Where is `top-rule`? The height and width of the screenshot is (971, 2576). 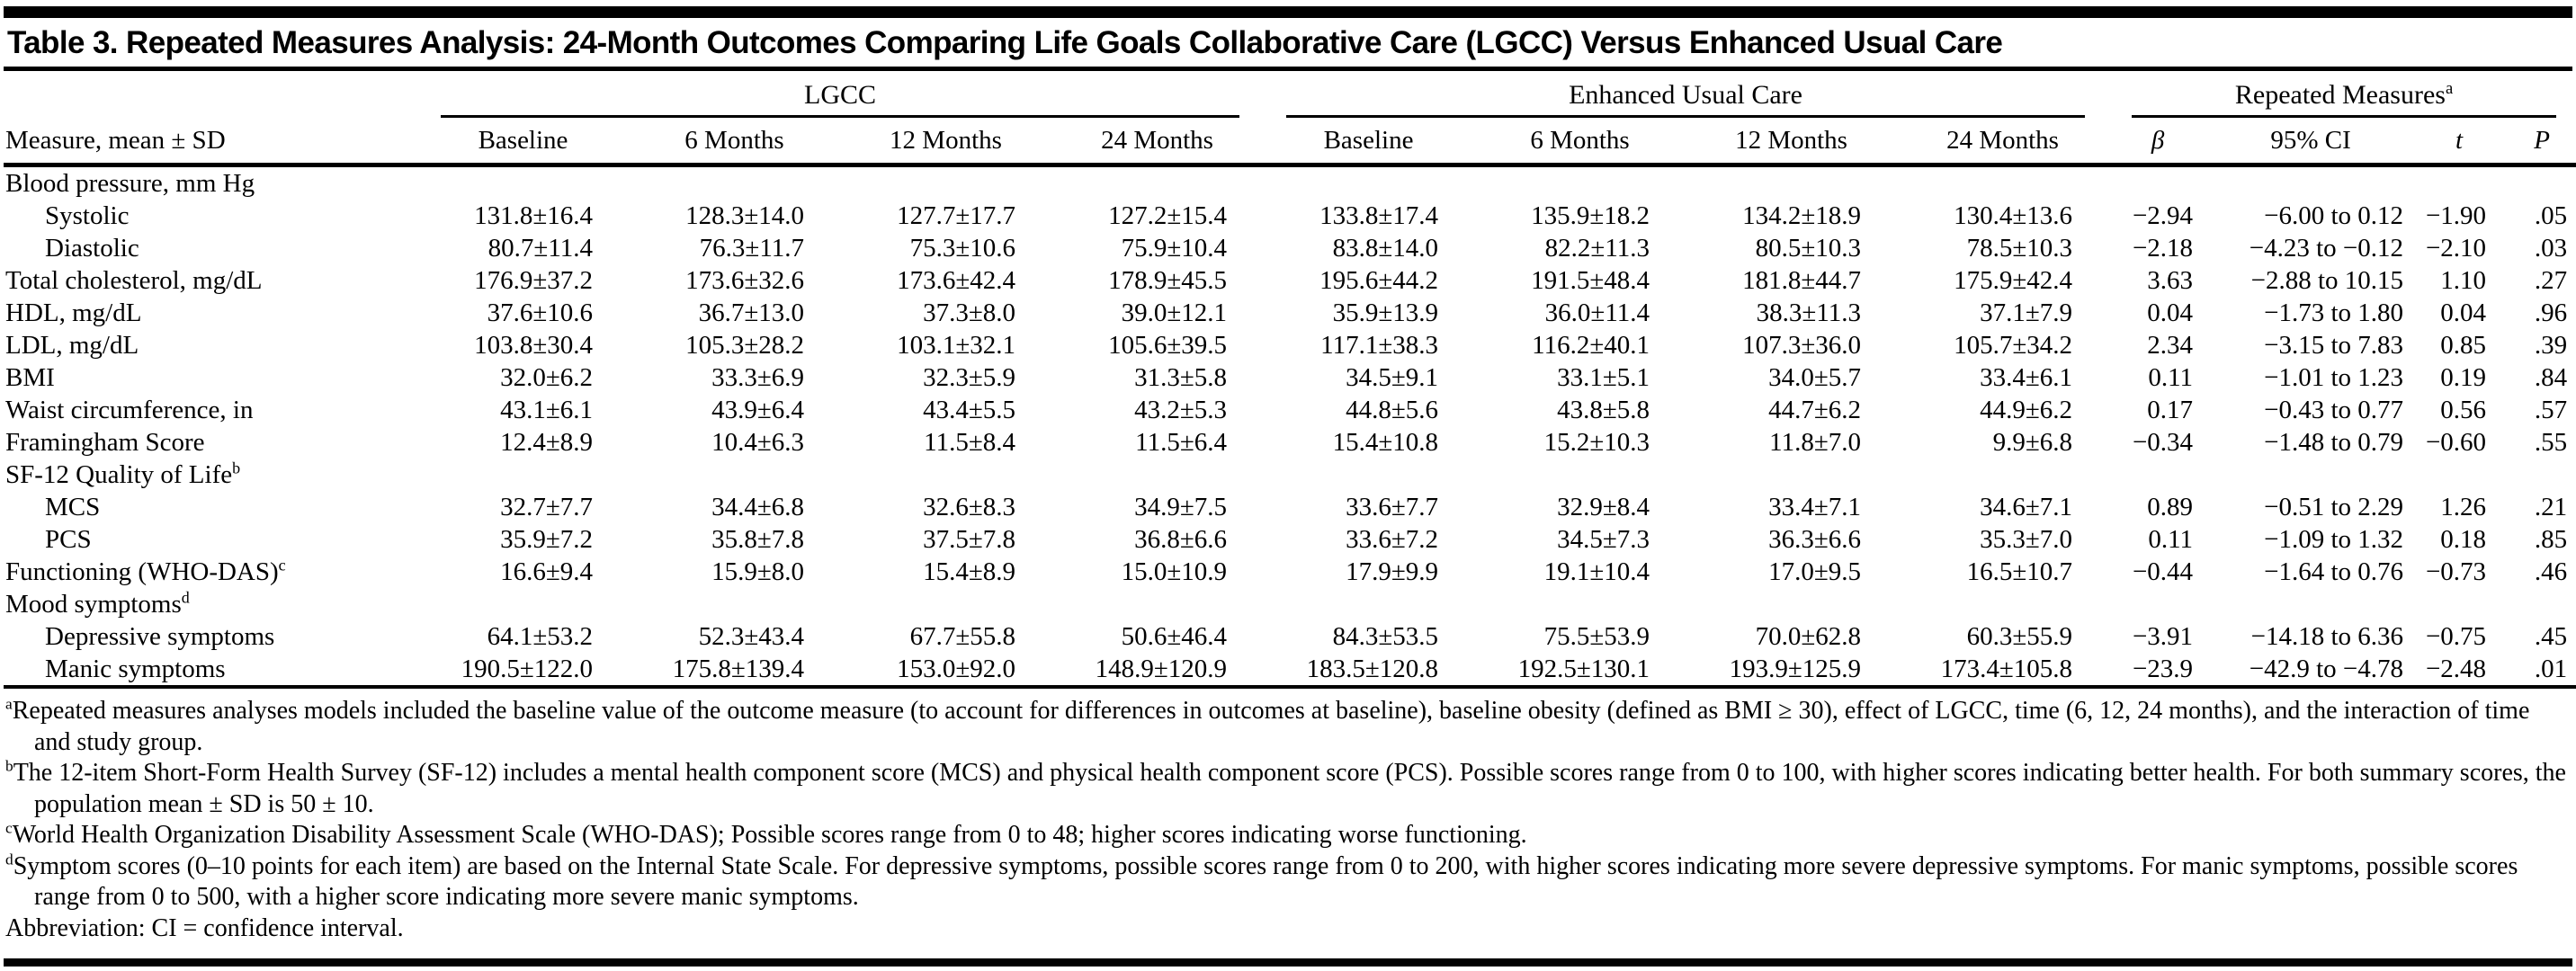
top-rule is located at coordinates (1288, 12).